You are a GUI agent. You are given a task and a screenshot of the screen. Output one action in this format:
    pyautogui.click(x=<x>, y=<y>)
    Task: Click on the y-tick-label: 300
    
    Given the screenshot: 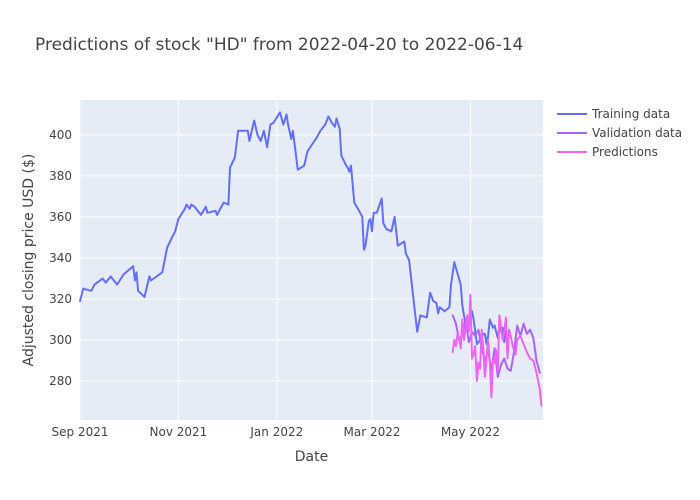 What is the action you would take?
    pyautogui.click(x=60, y=340)
    